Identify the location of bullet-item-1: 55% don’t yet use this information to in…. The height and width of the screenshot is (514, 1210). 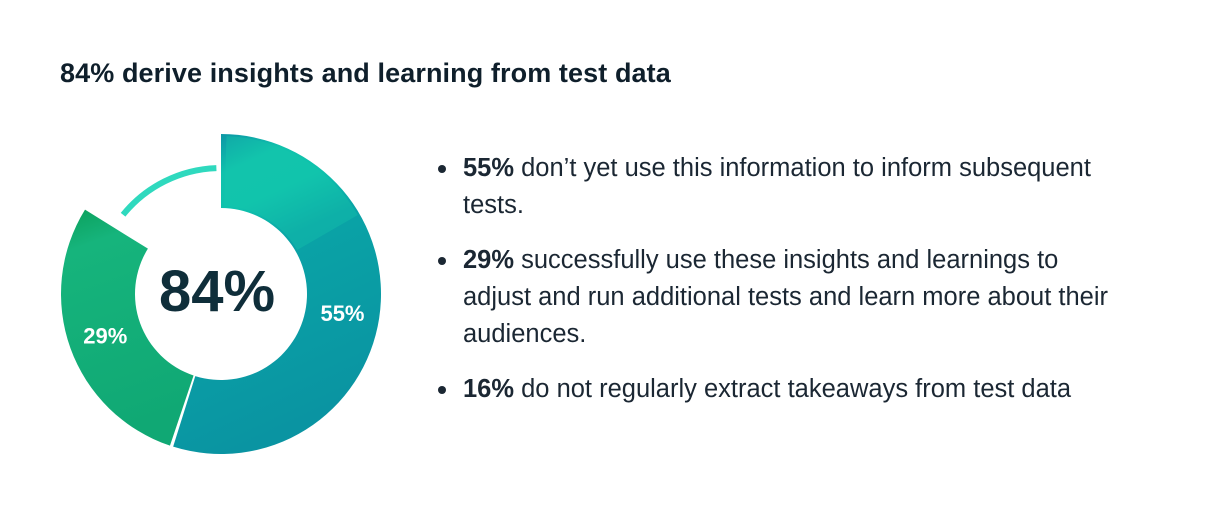
(782, 187).